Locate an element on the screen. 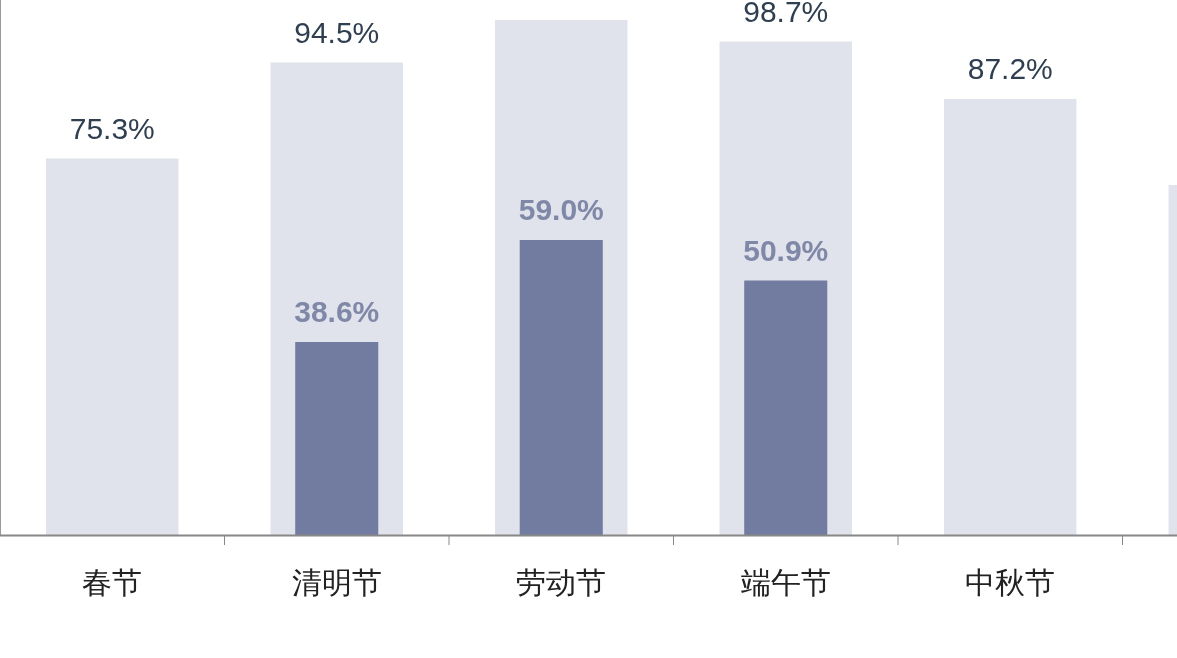  x-tick-label: 劳动节 is located at coordinates (561, 582).